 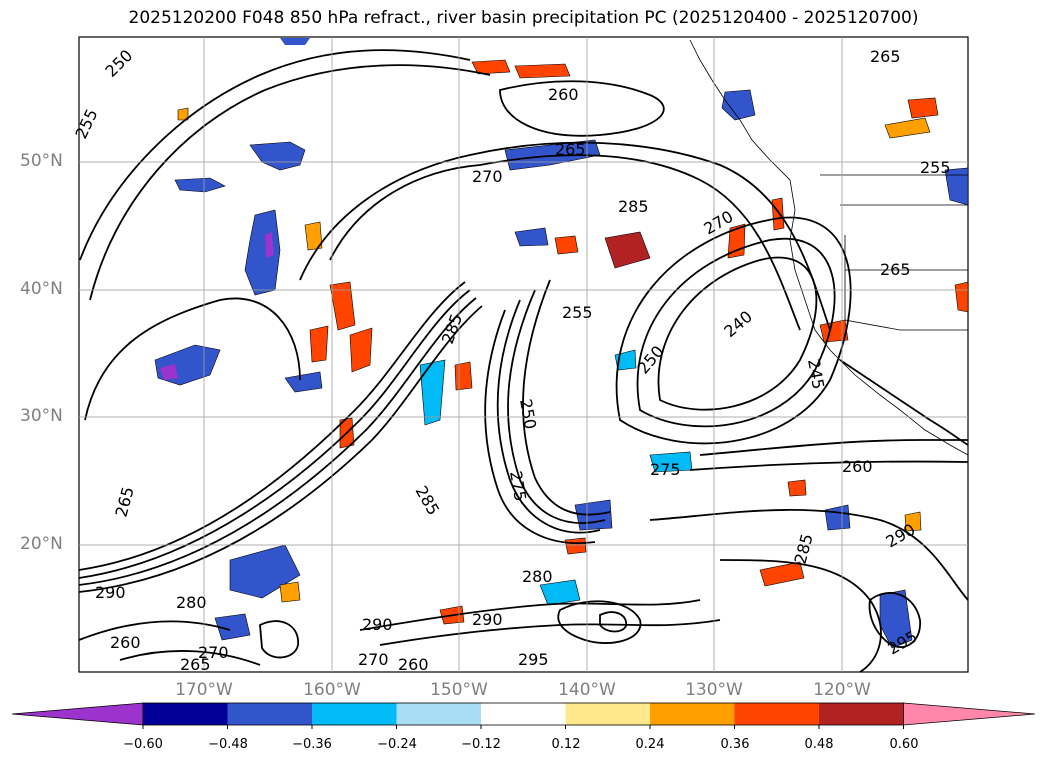 What do you see at coordinates (829, 247) in the screenshot?
I see `coastline` at bounding box center [829, 247].